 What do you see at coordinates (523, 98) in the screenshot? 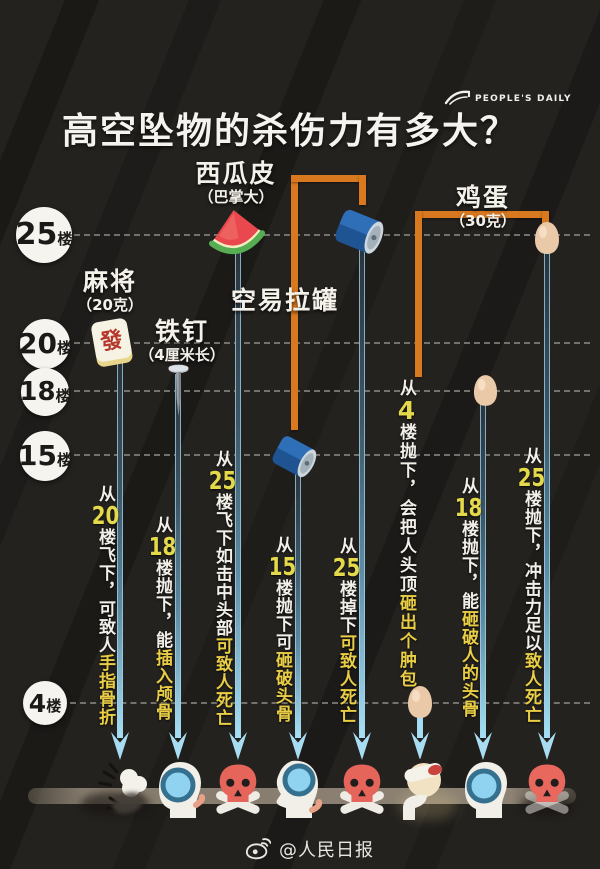
I see `brand-text: PEOPLE'S DAILY` at bounding box center [523, 98].